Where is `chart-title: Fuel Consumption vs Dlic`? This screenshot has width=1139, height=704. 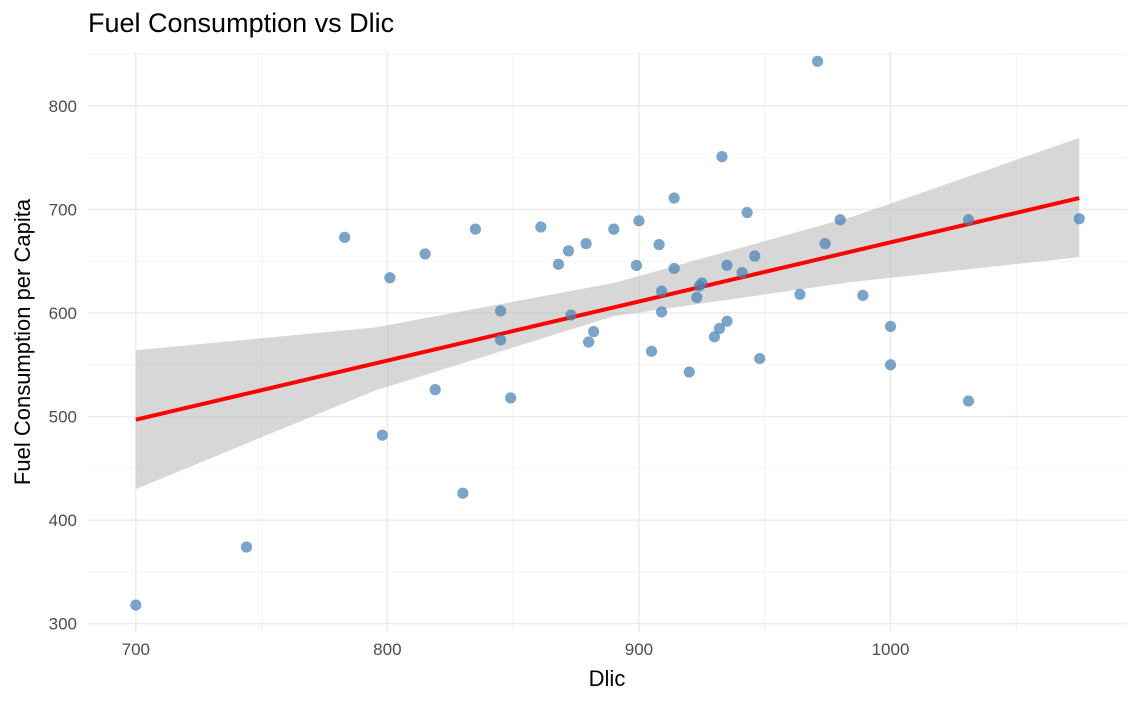
chart-title: Fuel Consumption vs Dlic is located at coordinates (241, 23).